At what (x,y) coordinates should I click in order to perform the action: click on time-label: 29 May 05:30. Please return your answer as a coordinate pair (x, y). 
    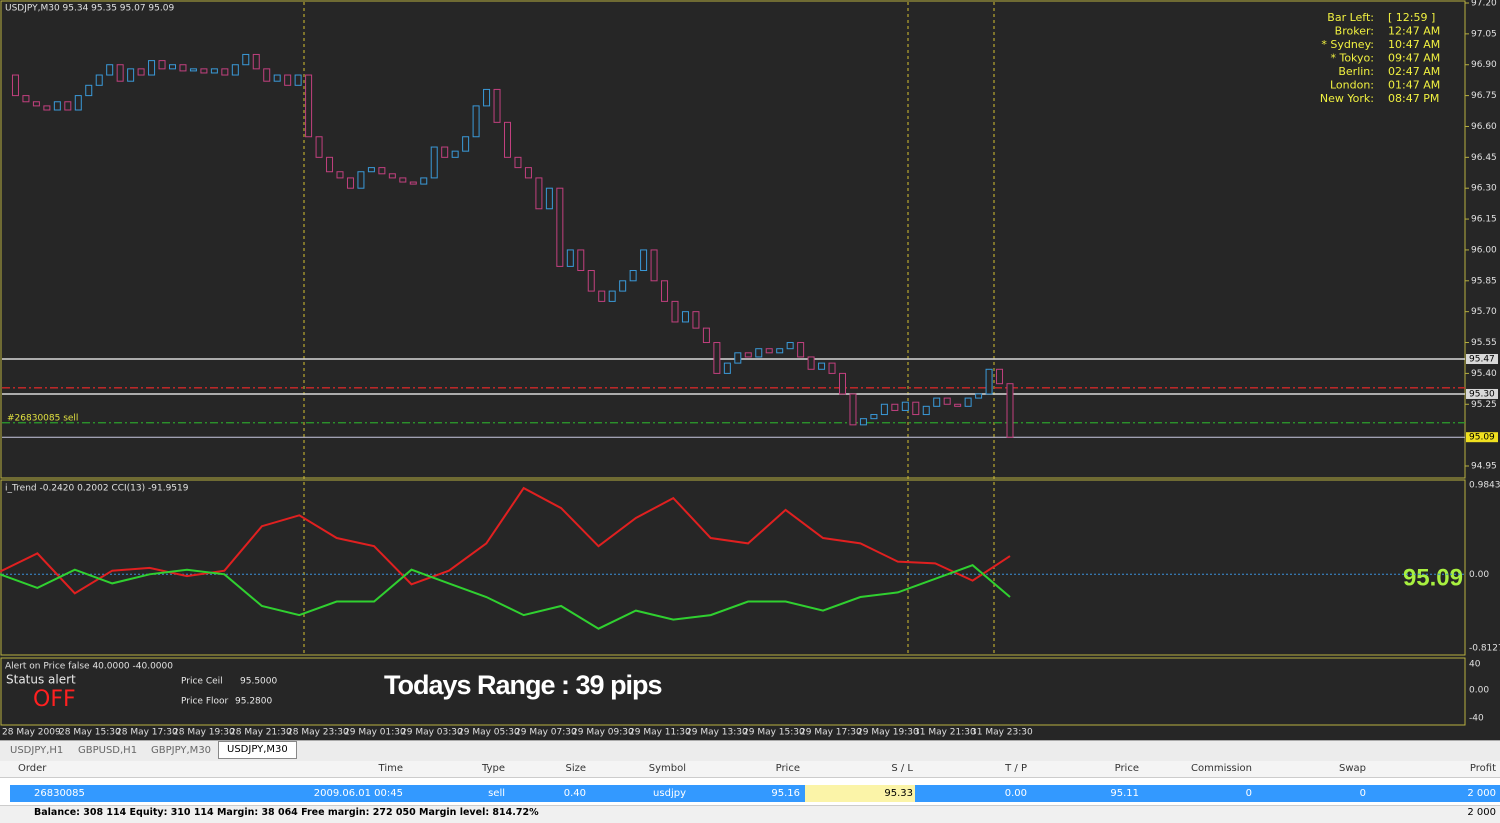
    Looking at the image, I should click on (489, 733).